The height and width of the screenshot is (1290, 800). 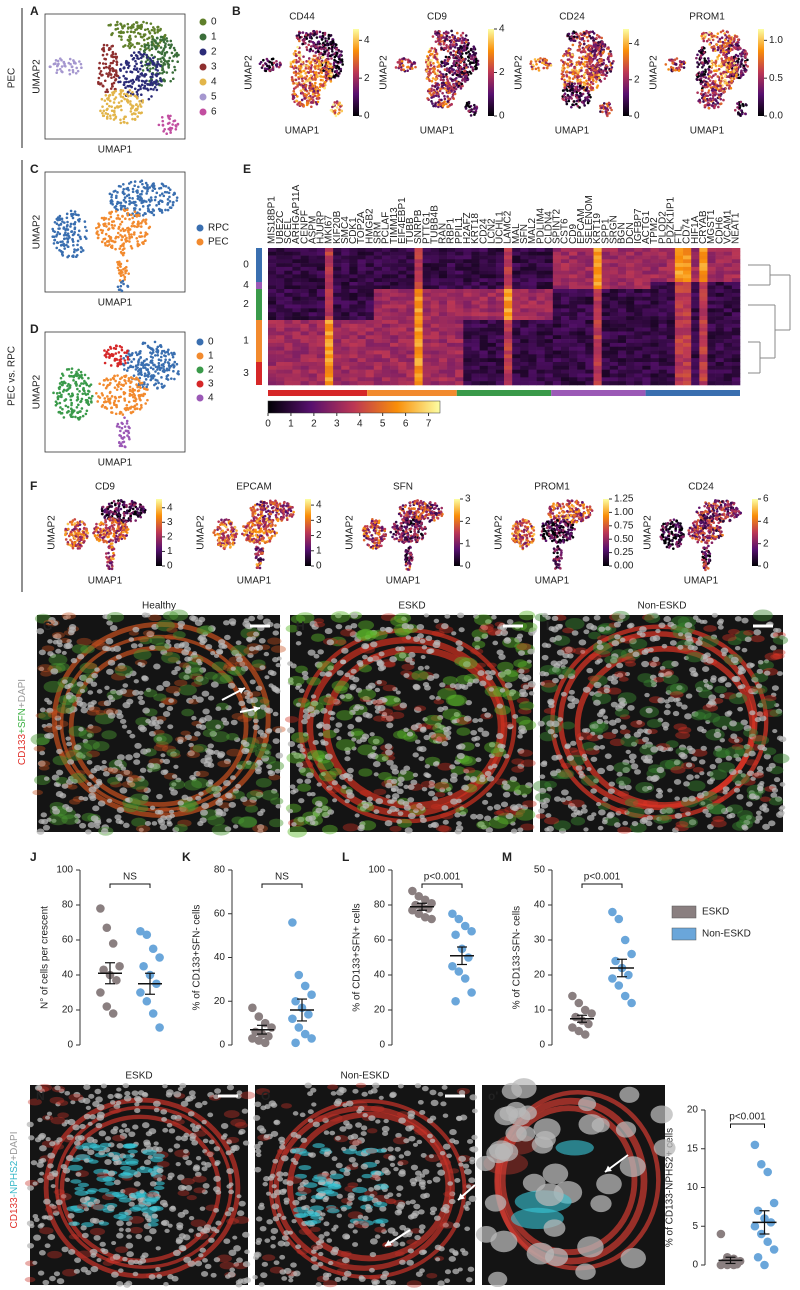 What do you see at coordinates (776, 40) in the screenshot?
I see `colorbar-tick-label: 1.0` at bounding box center [776, 40].